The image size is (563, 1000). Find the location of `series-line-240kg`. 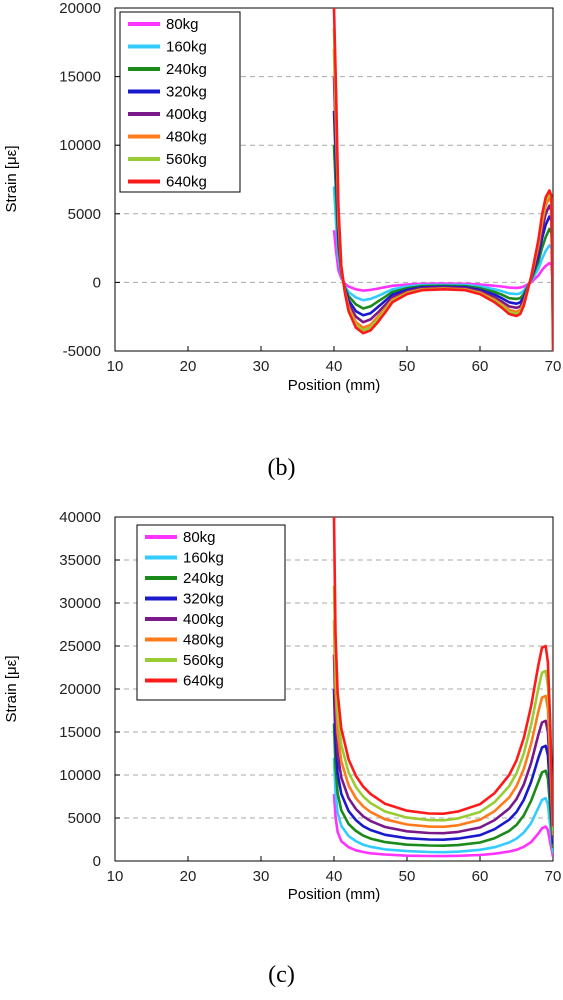

series-line-240kg is located at coordinates (442, 786).